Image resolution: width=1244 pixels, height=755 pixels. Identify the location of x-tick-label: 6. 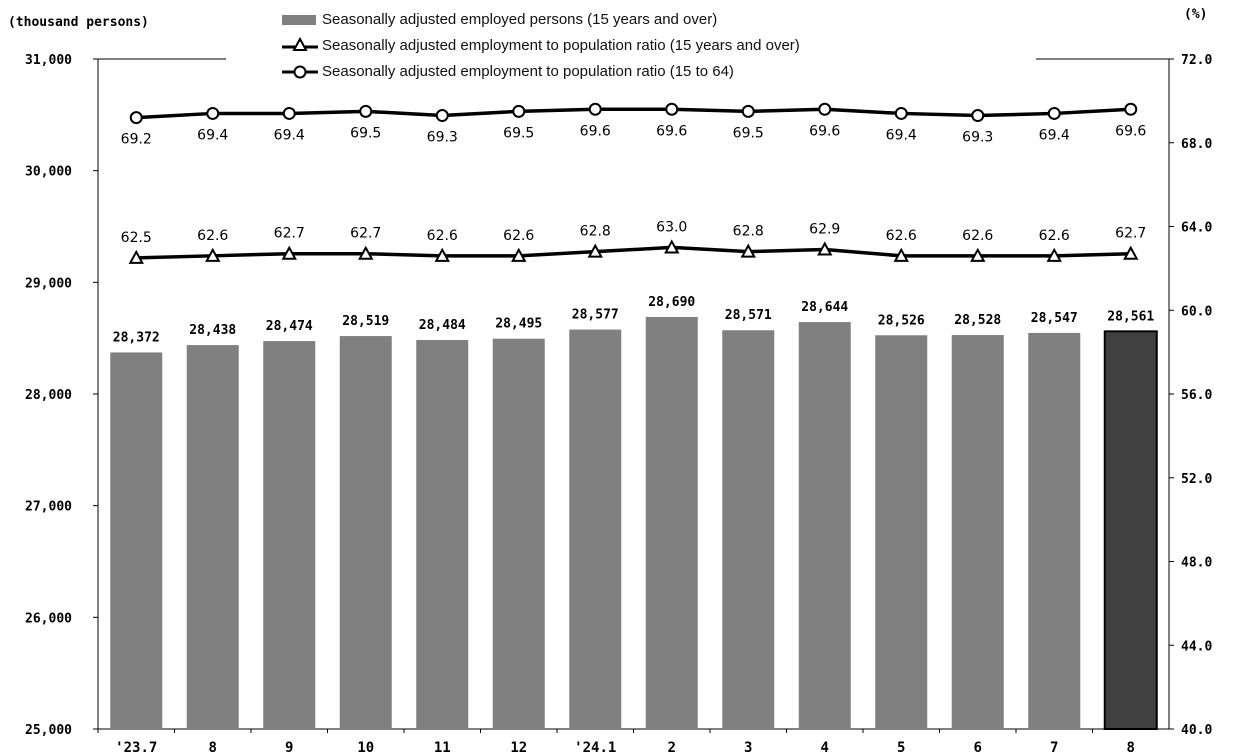
(978, 747).